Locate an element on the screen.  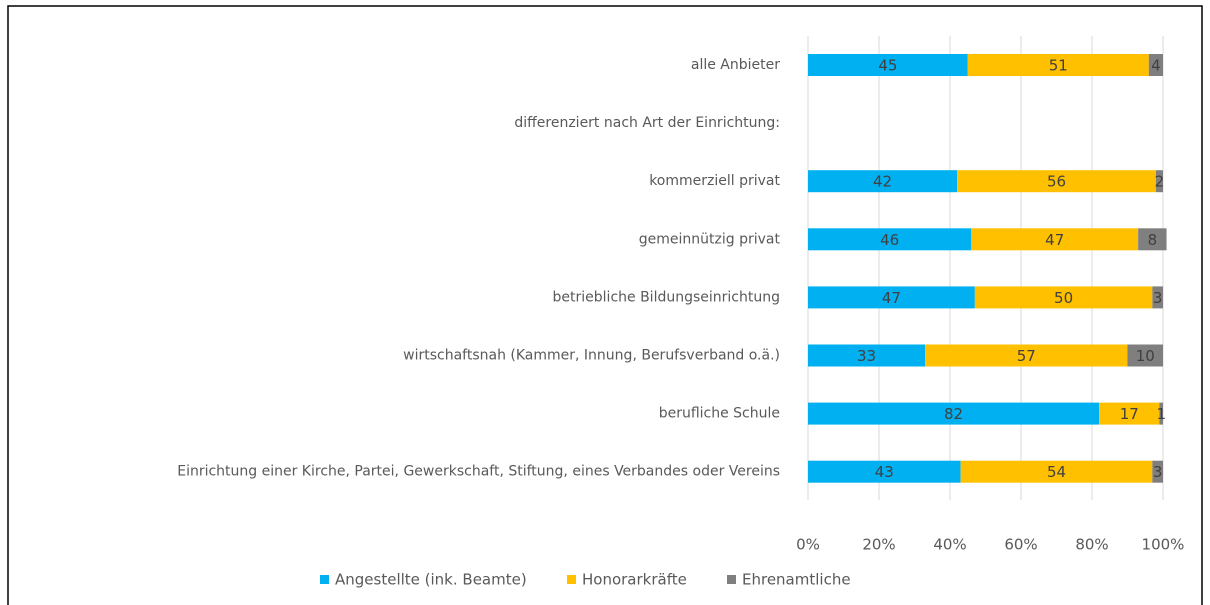
data-label: 51 is located at coordinates (1058, 66).